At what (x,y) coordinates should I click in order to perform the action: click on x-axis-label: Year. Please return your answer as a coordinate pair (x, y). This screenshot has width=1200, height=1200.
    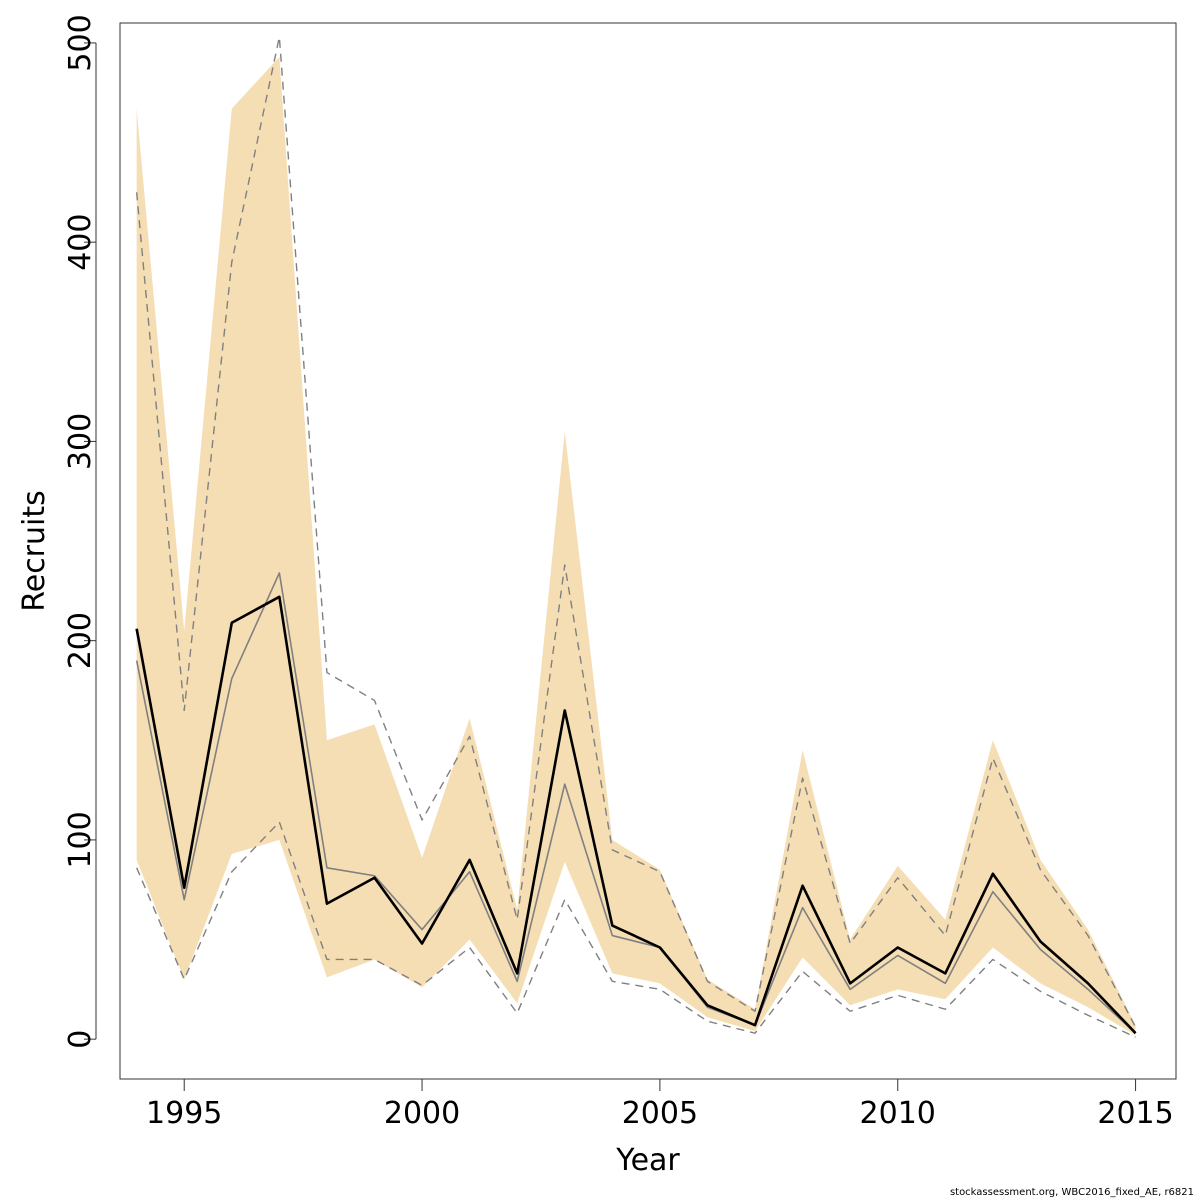
    Looking at the image, I should click on (647, 1160).